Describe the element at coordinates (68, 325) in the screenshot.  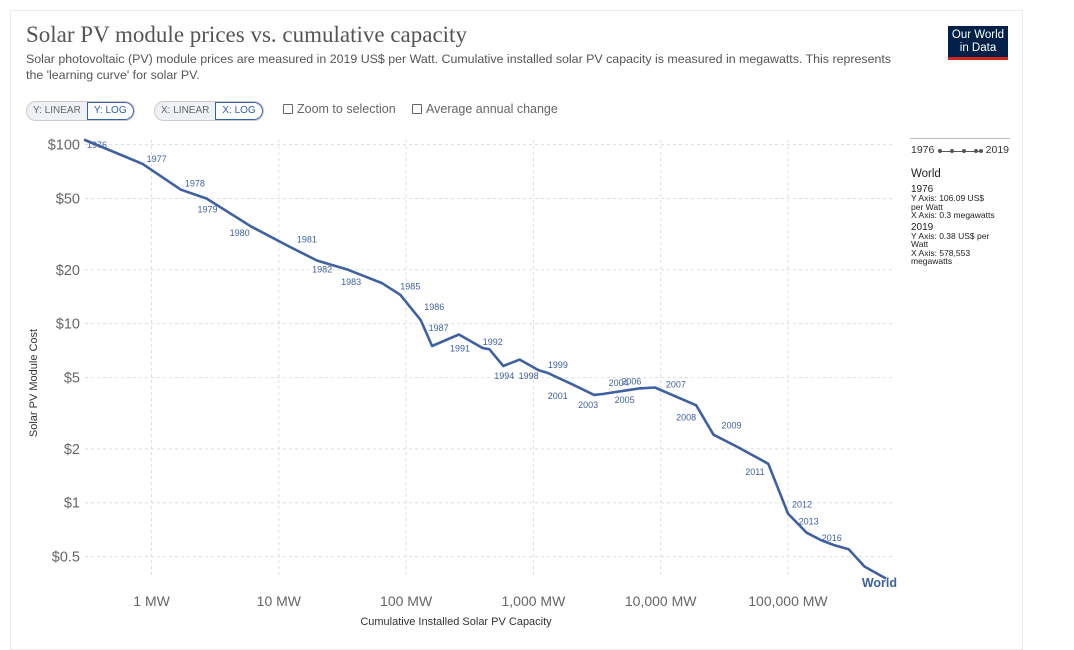
I see `y-tick-label: $10` at that location.